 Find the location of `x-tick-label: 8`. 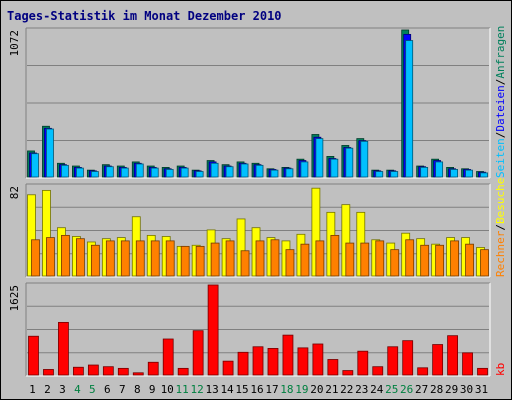

x-tick-label: 8 is located at coordinates (137, 389).